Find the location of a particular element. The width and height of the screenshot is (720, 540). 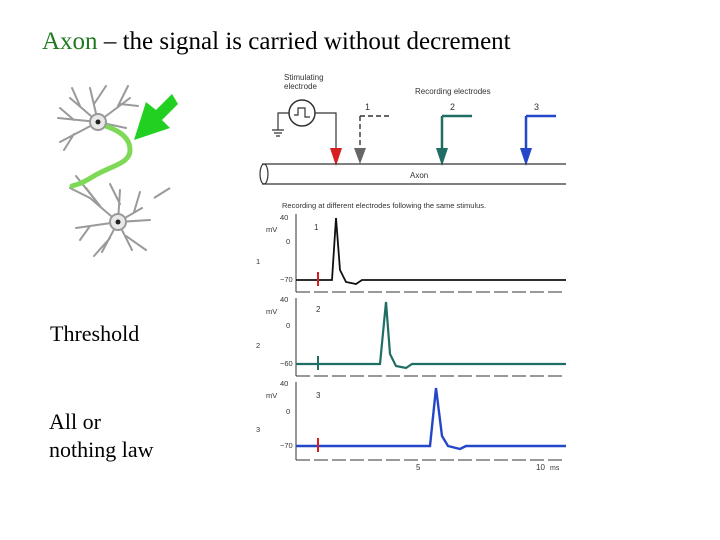

electrode-3-blue is located at coordinates (526, 157).